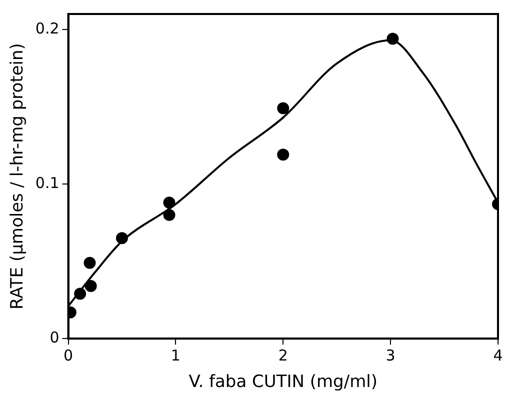 This screenshot has width=512, height=401. What do you see at coordinates (498, 355) in the screenshot?
I see `x-tick-label: 4` at bounding box center [498, 355].